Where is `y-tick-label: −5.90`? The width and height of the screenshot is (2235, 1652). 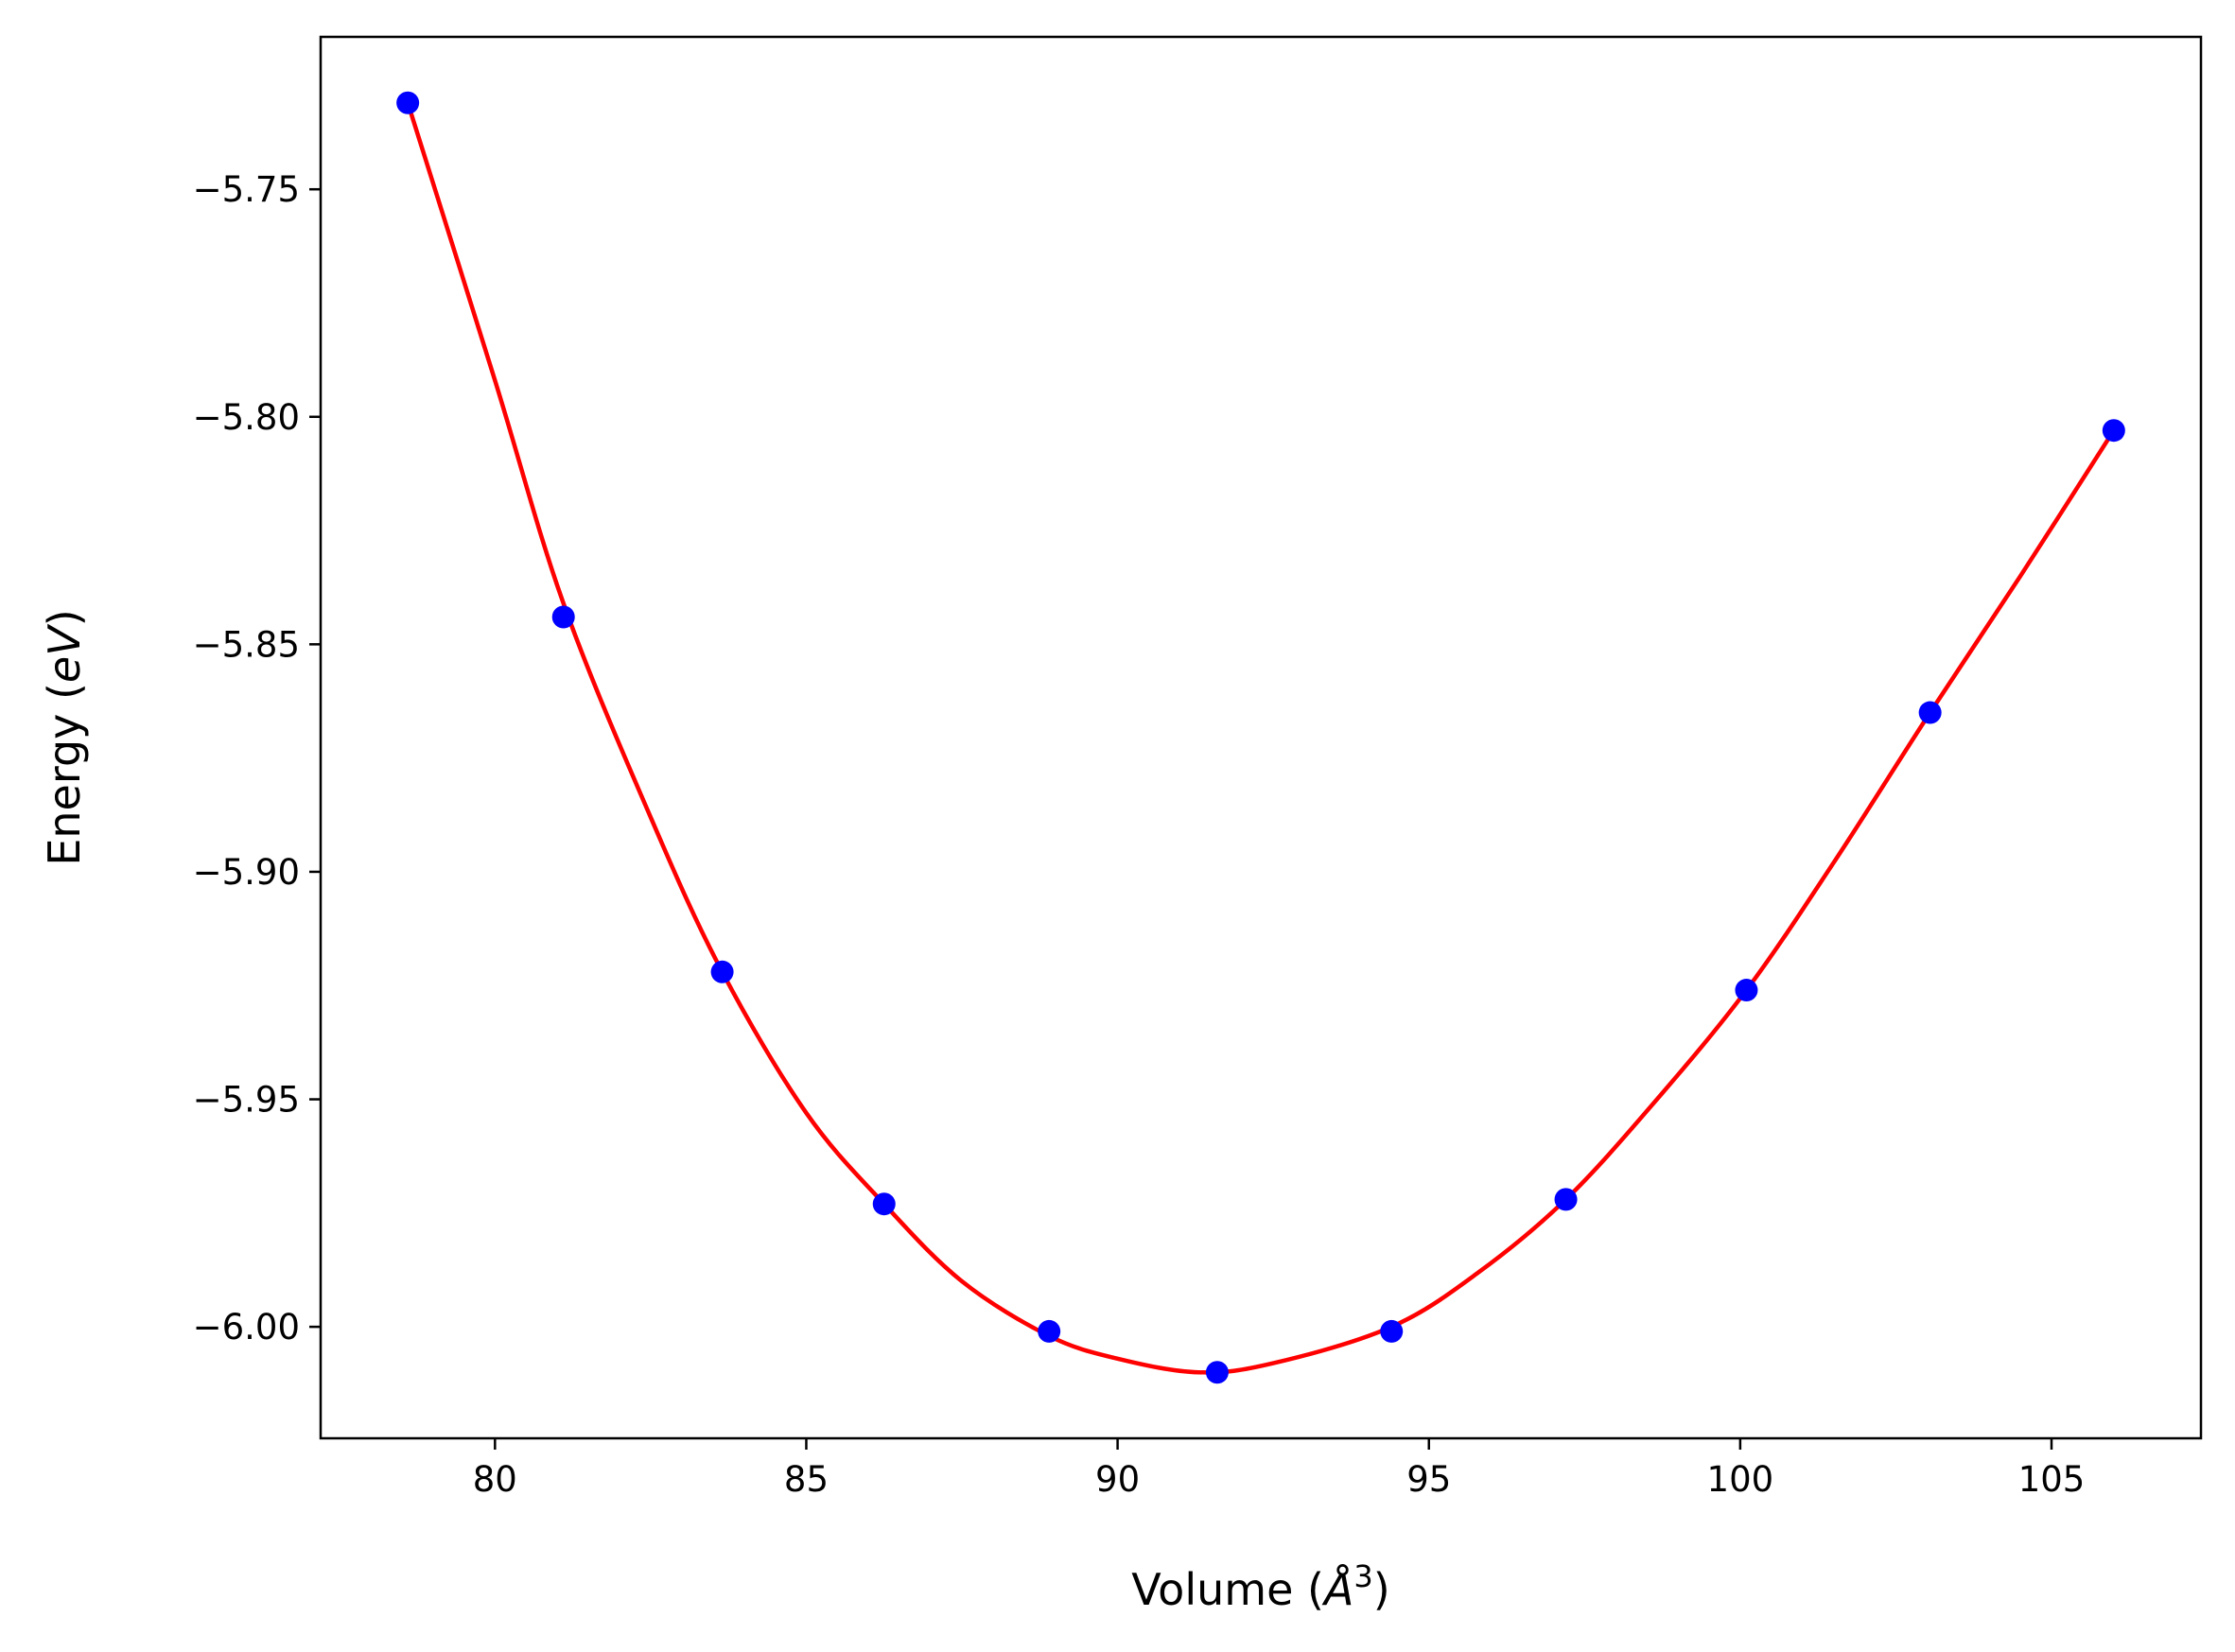
y-tick-label: −5.90 is located at coordinates (246, 873).